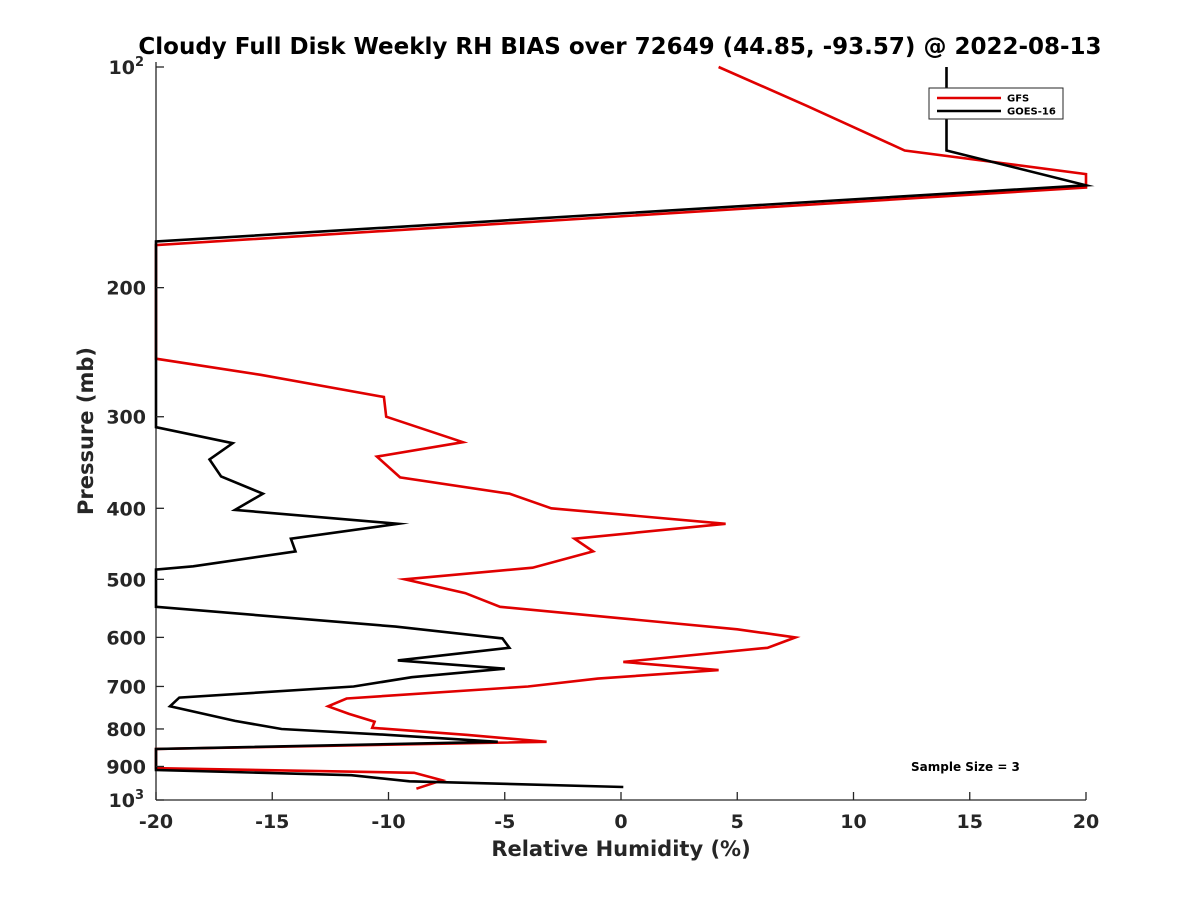 This screenshot has width=1200, height=900. Describe the element at coordinates (272, 822) in the screenshot. I see `x-tick-label: -15` at that location.